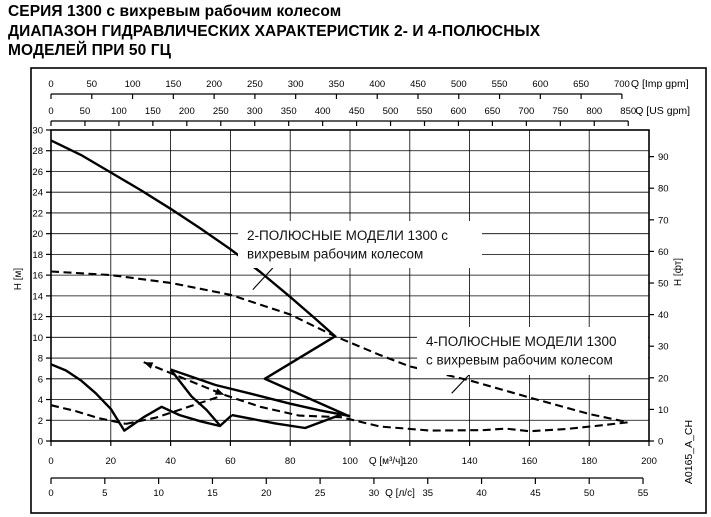 This screenshot has width=711, height=517. What do you see at coordinates (37, 255) in the screenshot?
I see `h-m-tick-label: 18` at bounding box center [37, 255].